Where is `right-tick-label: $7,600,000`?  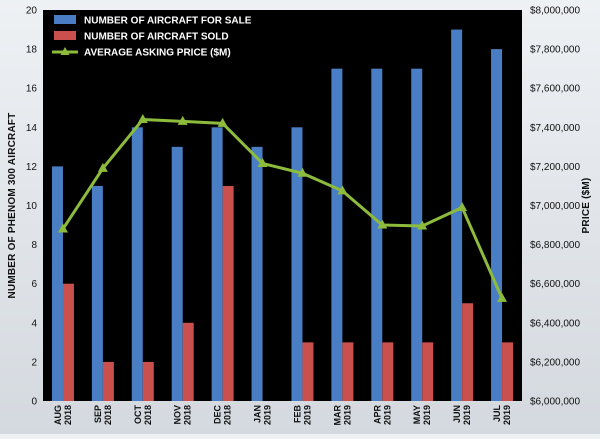 right-tick-label: $7,600,000 is located at coordinates (555, 89).